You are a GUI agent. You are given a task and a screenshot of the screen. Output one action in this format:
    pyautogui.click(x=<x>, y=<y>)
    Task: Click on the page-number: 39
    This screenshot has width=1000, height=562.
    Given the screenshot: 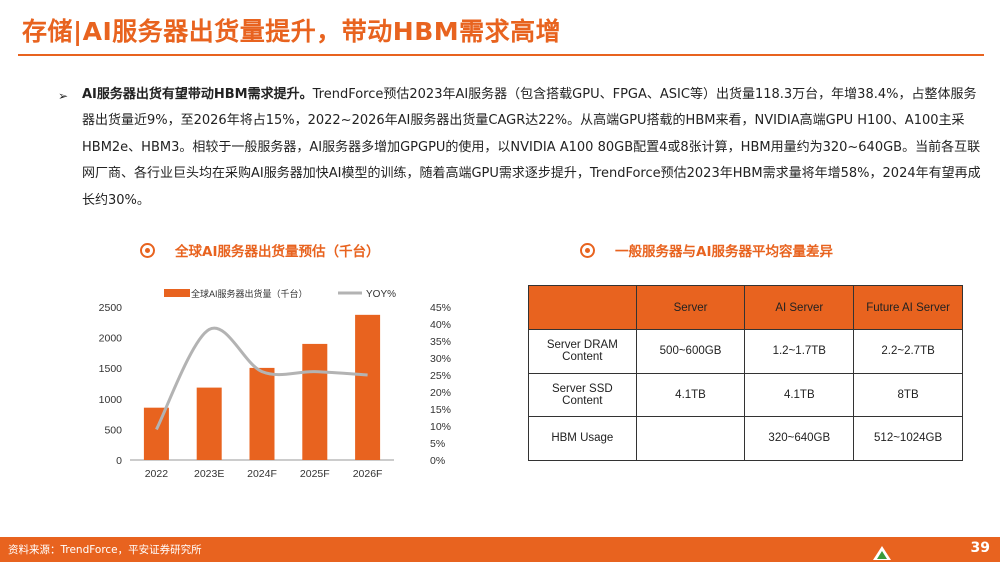 What is the action you would take?
    pyautogui.click(x=980, y=548)
    